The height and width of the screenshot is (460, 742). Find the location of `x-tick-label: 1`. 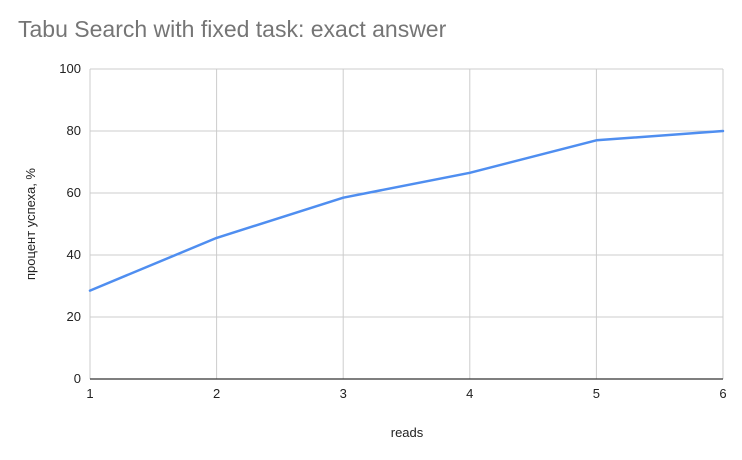

x-tick-label: 1 is located at coordinates (89, 393).